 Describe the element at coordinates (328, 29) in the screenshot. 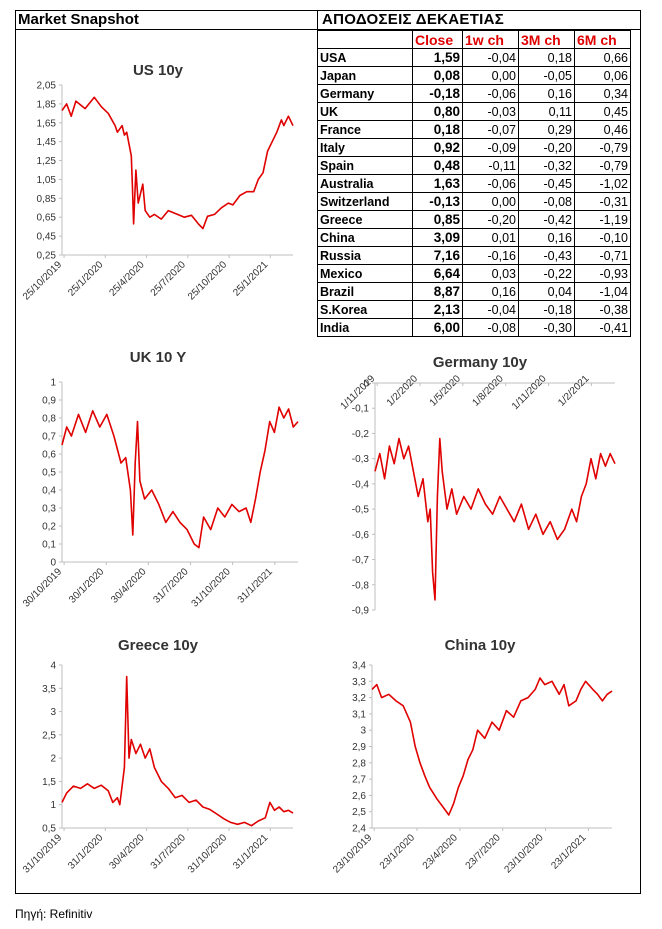

I see `header-divider` at that location.